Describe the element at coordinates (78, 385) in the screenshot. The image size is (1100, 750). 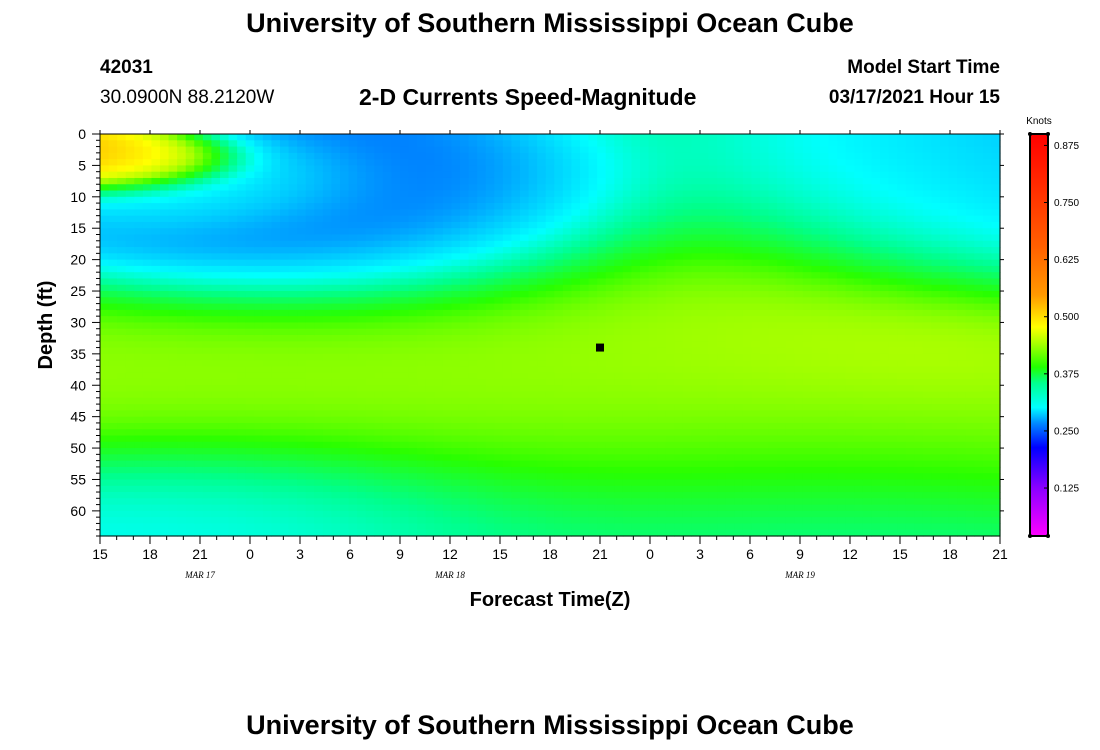
I see `y-tick-label: 40` at that location.